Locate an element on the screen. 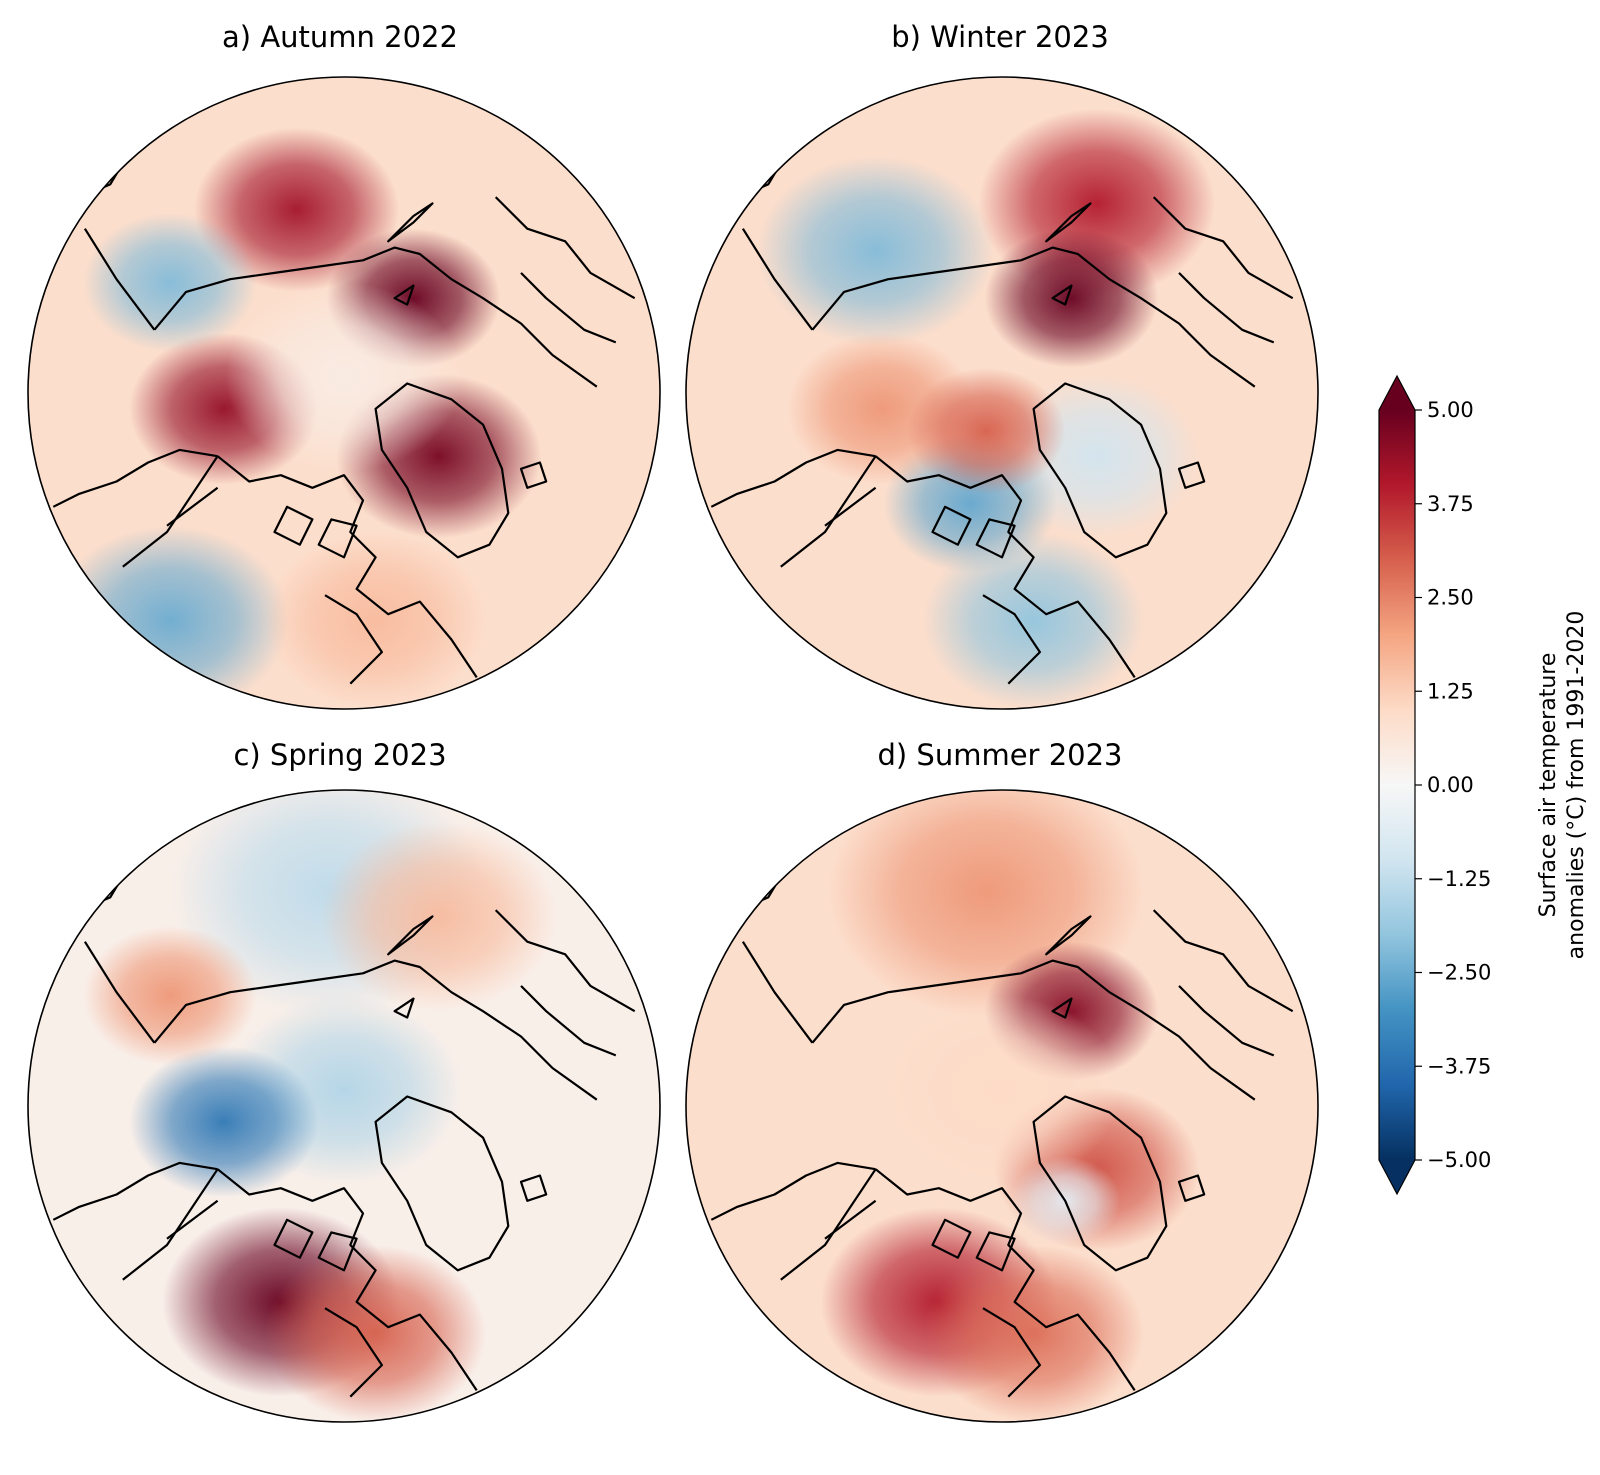  anomaly-blob-canada-south is located at coordinates (170, 617).